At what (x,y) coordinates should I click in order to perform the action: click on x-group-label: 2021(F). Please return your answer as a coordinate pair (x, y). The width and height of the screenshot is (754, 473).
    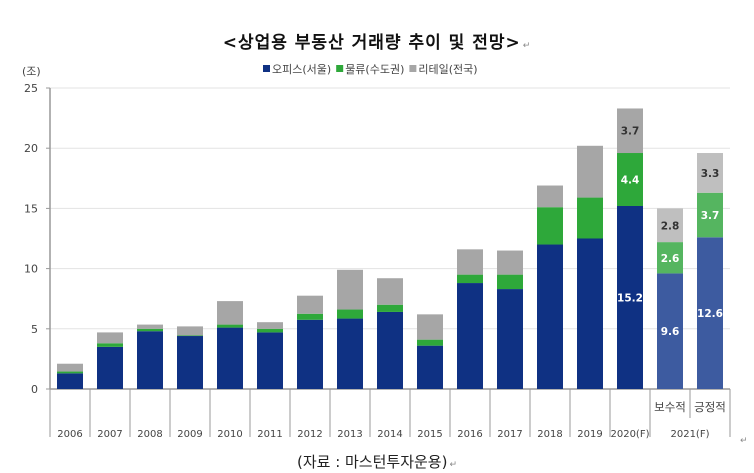
    Looking at the image, I should click on (689, 434).